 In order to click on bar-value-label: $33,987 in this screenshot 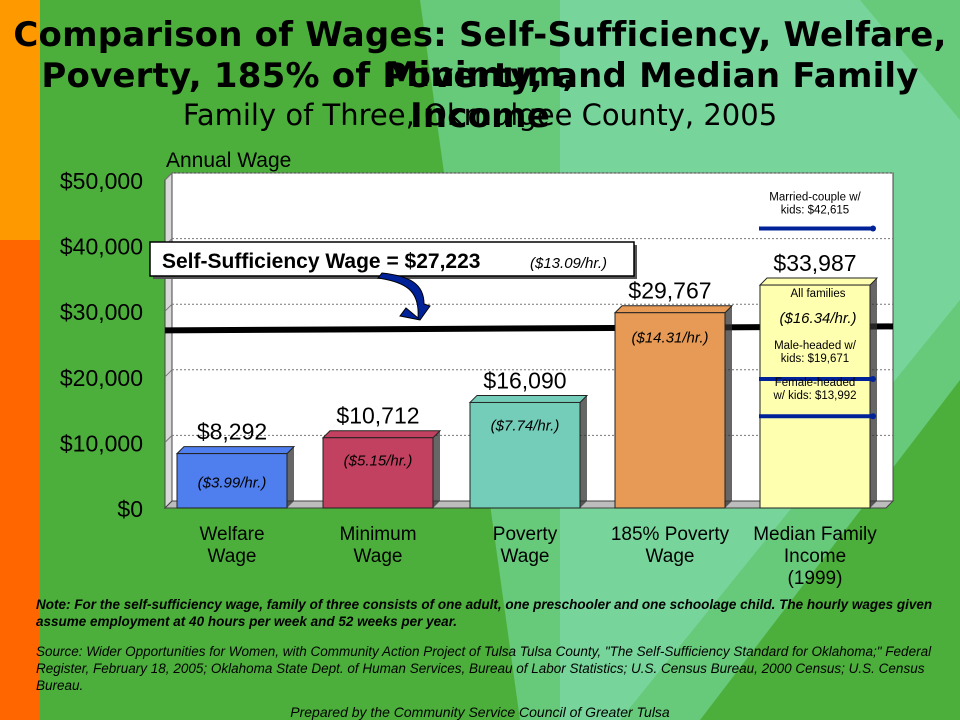, I will do `click(814, 263)`.